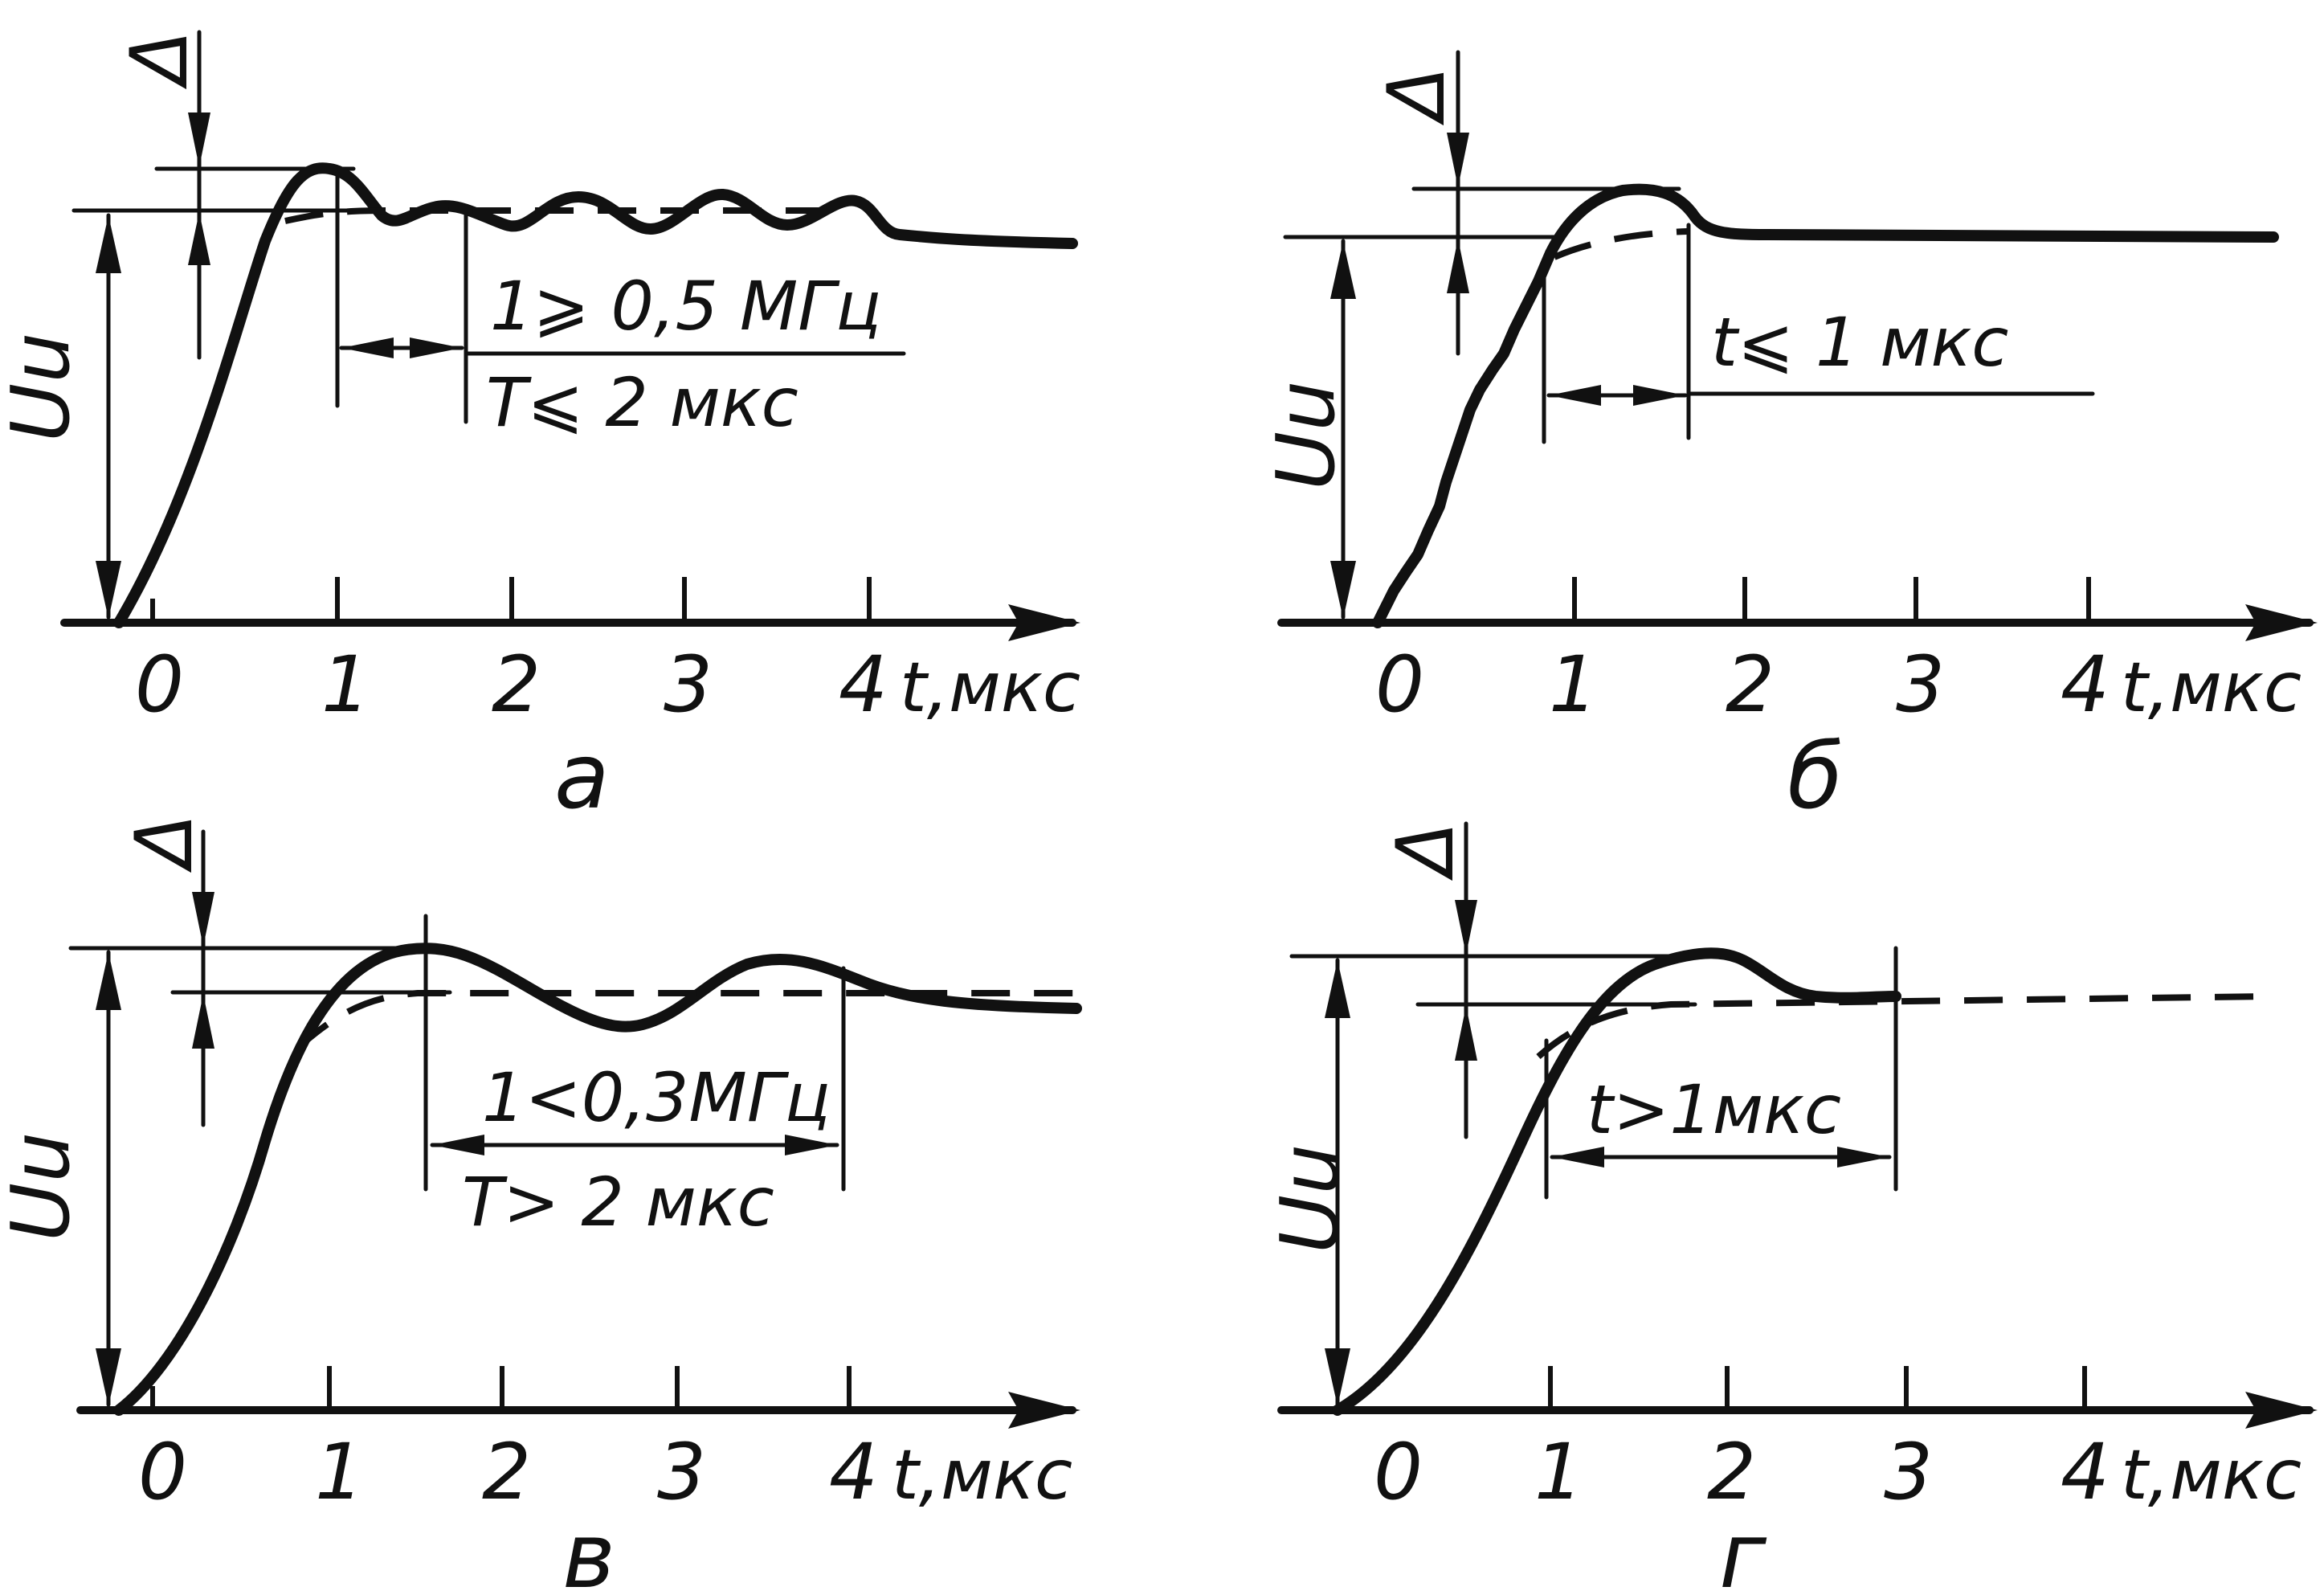 This screenshot has width=2324, height=1595. I want to click on panel-caption: б, so click(1815, 777).